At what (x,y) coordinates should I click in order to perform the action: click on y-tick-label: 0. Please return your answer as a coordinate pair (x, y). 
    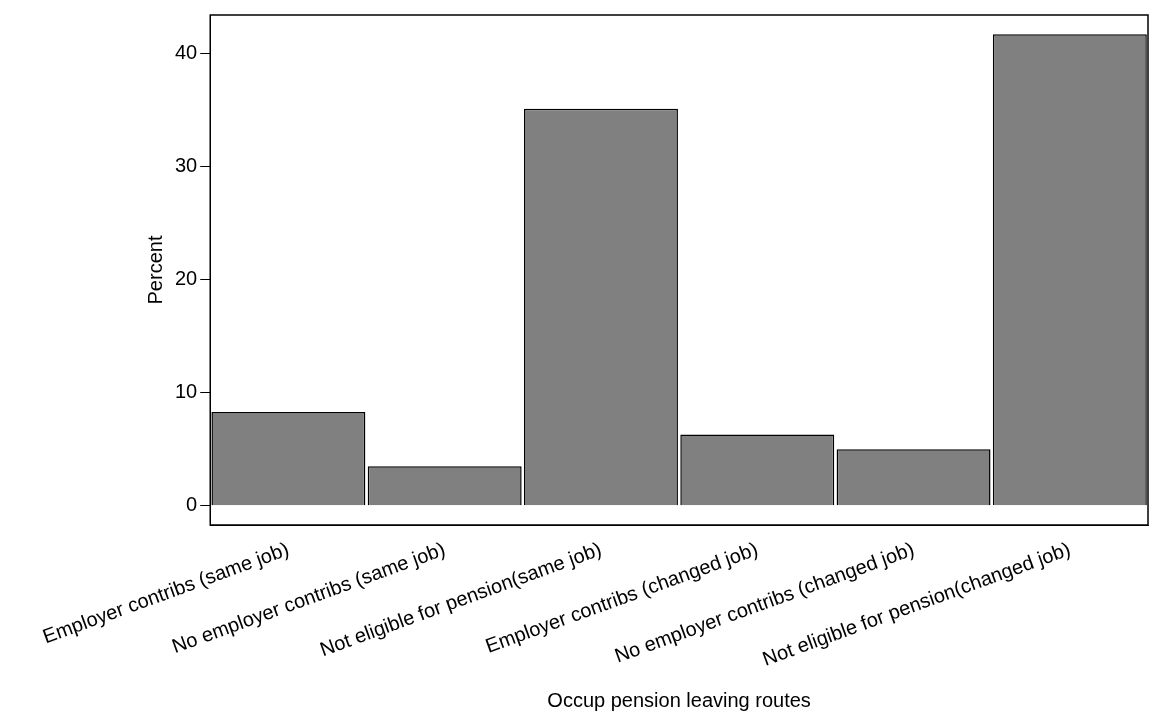
    Looking at the image, I should click on (192, 504).